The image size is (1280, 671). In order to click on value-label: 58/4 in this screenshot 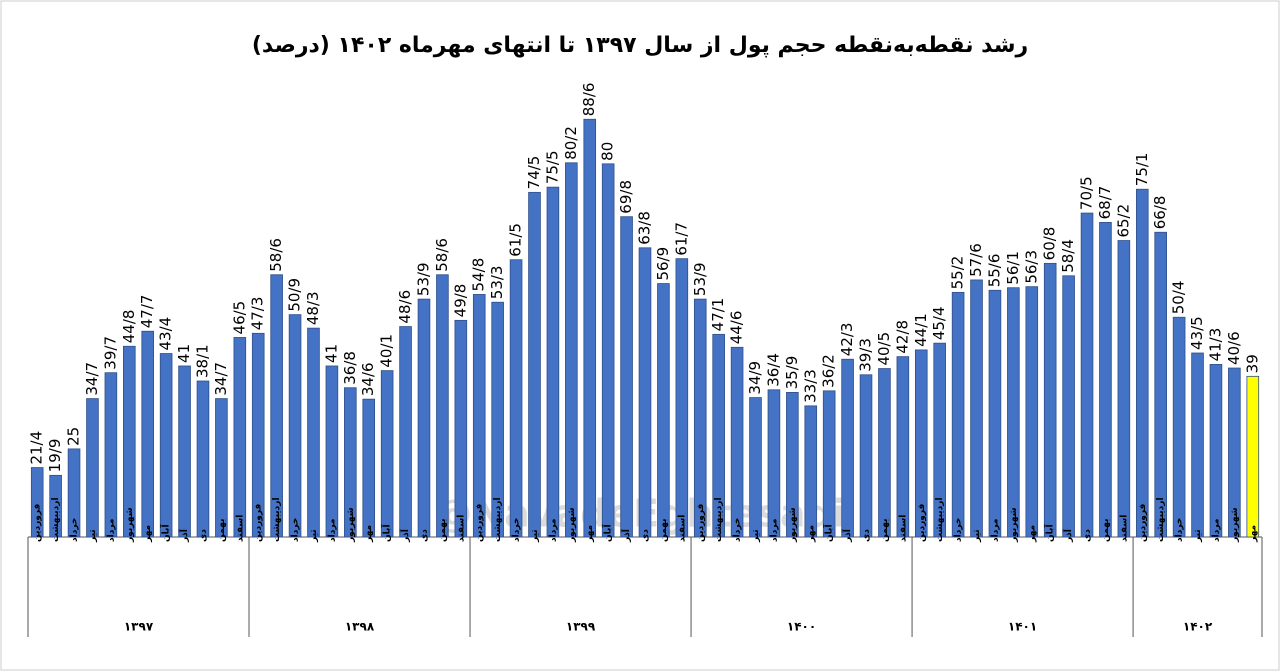, I will do `click(1068, 256)`.